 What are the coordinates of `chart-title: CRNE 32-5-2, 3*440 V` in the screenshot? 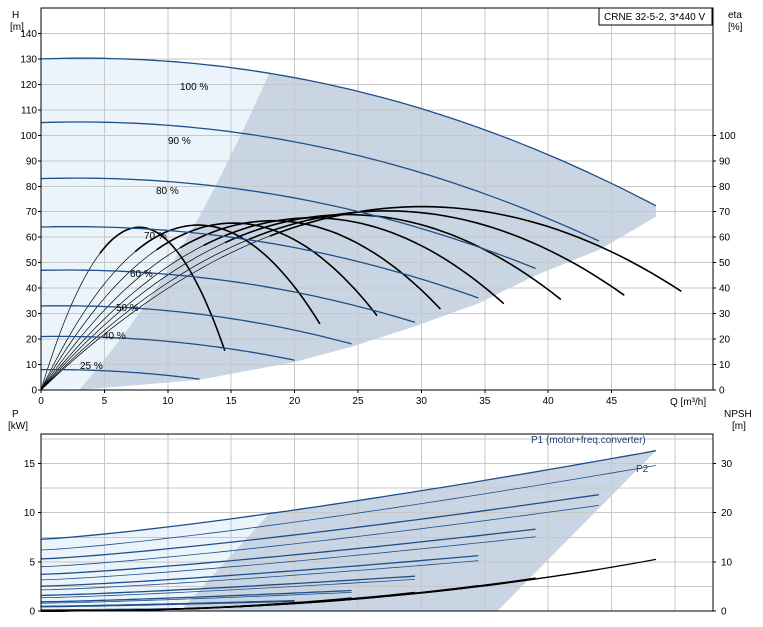 It's located at (654, 17).